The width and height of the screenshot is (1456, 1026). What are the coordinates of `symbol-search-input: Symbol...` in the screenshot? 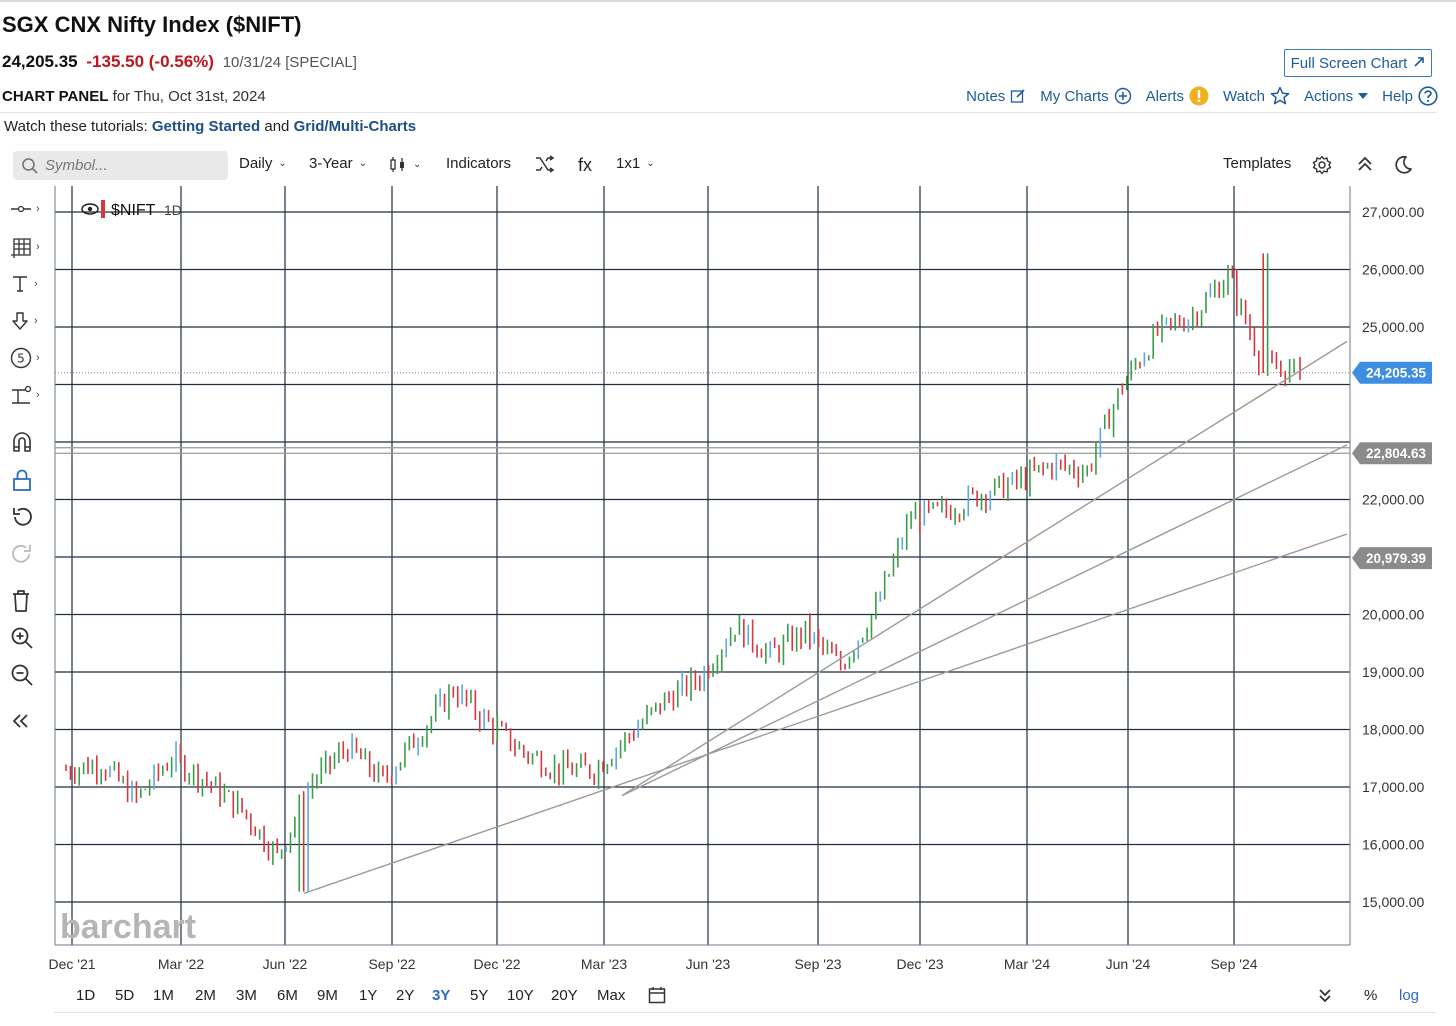 It's located at (120, 165).